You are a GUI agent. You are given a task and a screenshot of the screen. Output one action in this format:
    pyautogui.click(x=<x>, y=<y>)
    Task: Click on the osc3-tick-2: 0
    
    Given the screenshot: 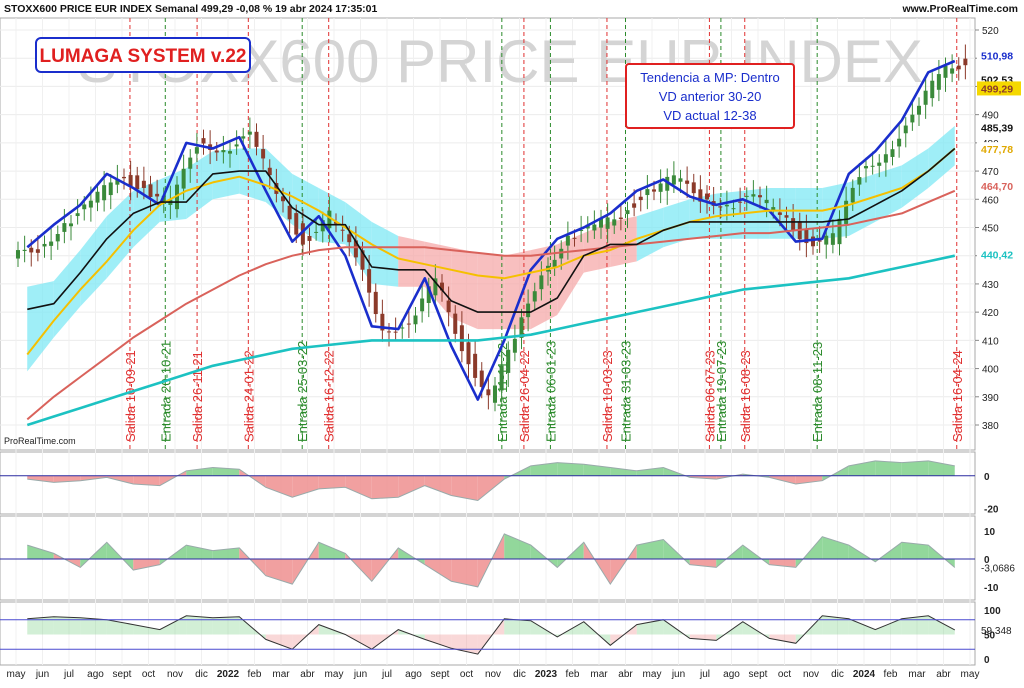 What is the action you would take?
    pyautogui.click(x=987, y=660)
    